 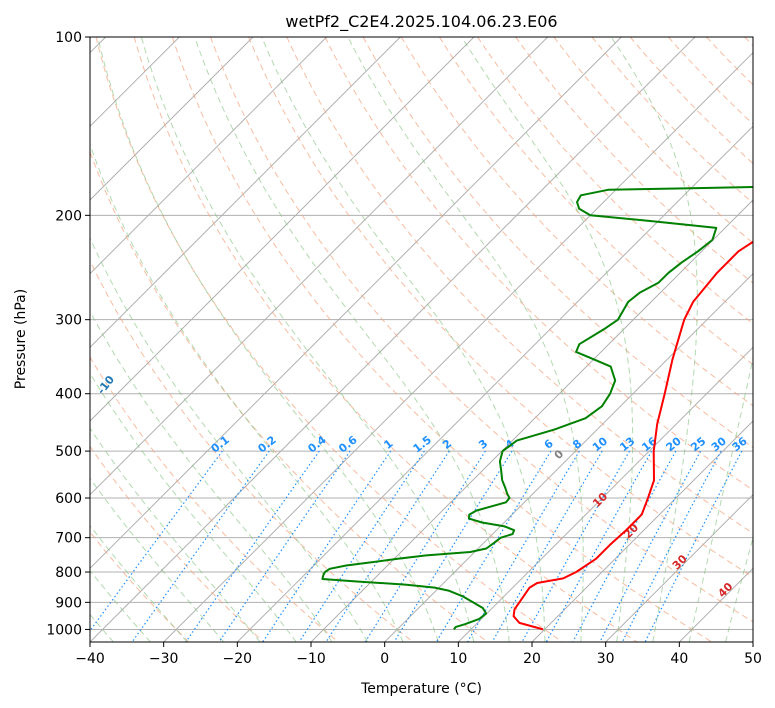 I want to click on y-tick-label: 1000, so click(x=64, y=630).